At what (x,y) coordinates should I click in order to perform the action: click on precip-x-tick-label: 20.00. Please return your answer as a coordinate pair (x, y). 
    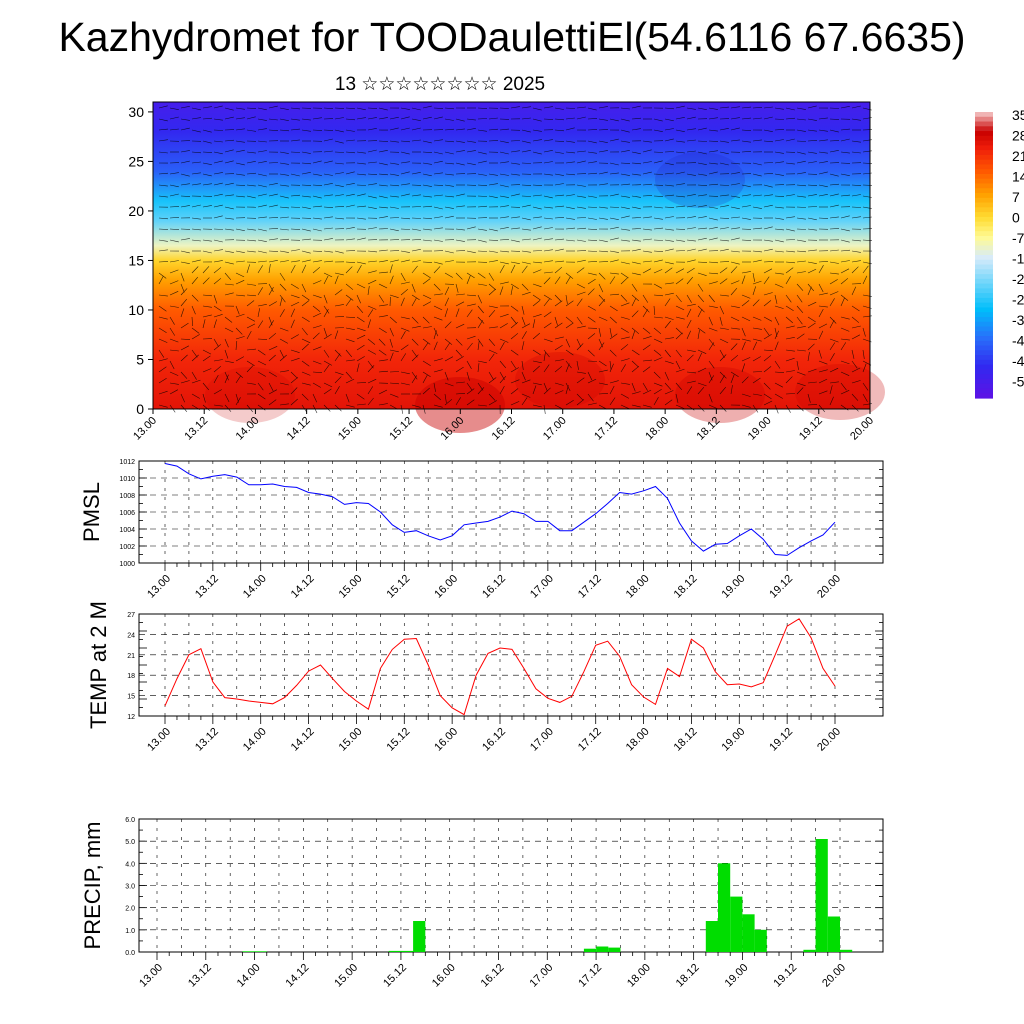
    Looking at the image, I should click on (834, 976).